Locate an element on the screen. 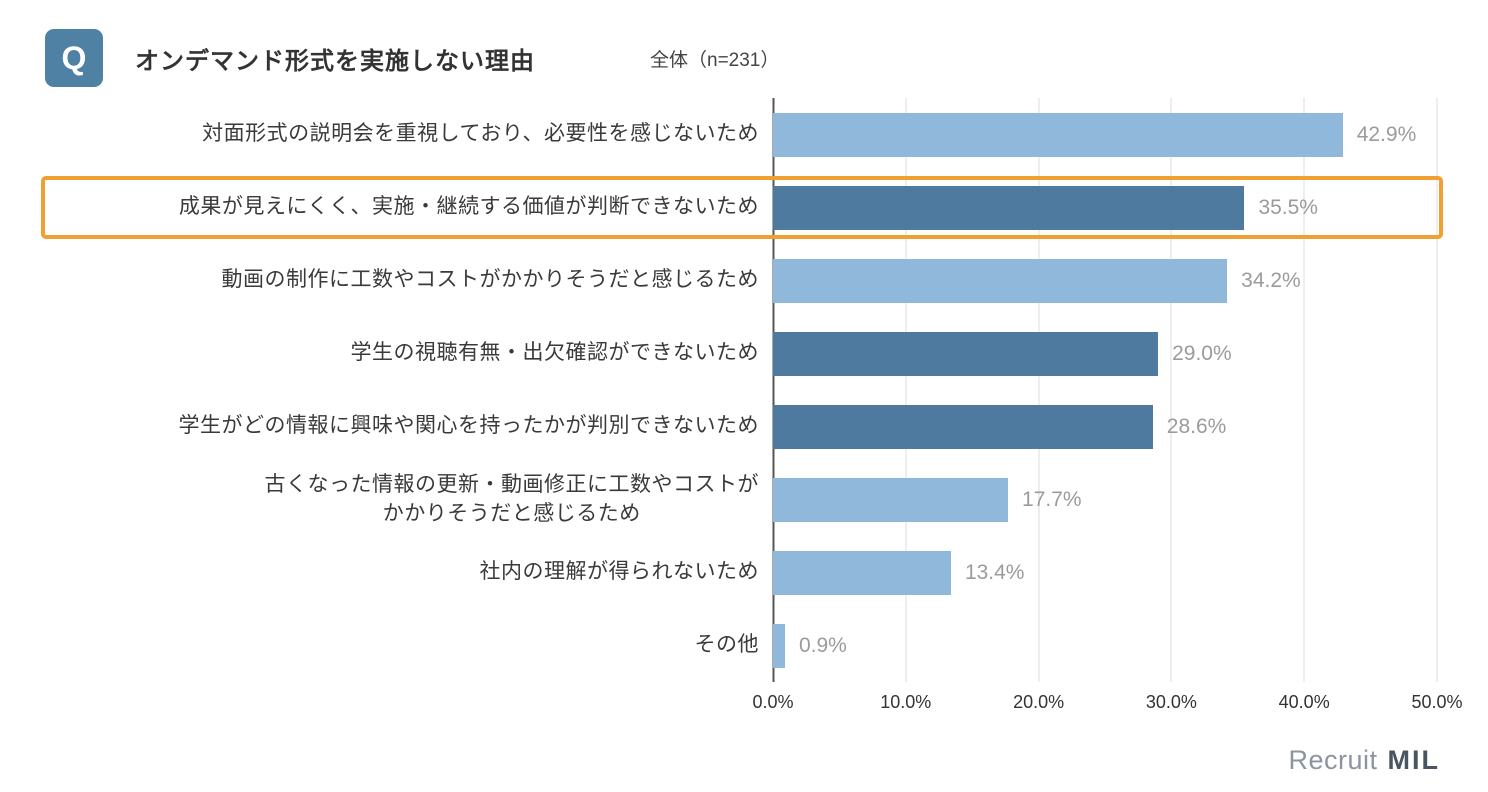 This screenshot has height=792, width=1488. question-badge: Q is located at coordinates (74, 58).